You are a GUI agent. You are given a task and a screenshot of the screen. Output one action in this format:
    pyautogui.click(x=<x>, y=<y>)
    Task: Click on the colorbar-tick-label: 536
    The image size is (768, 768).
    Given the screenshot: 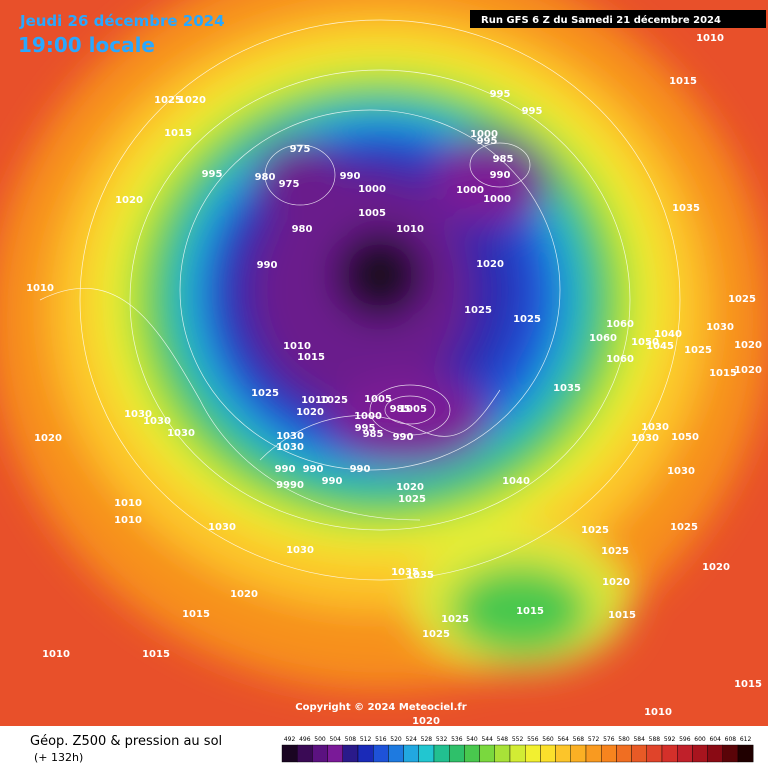 What is the action you would take?
    pyautogui.click(x=457, y=739)
    